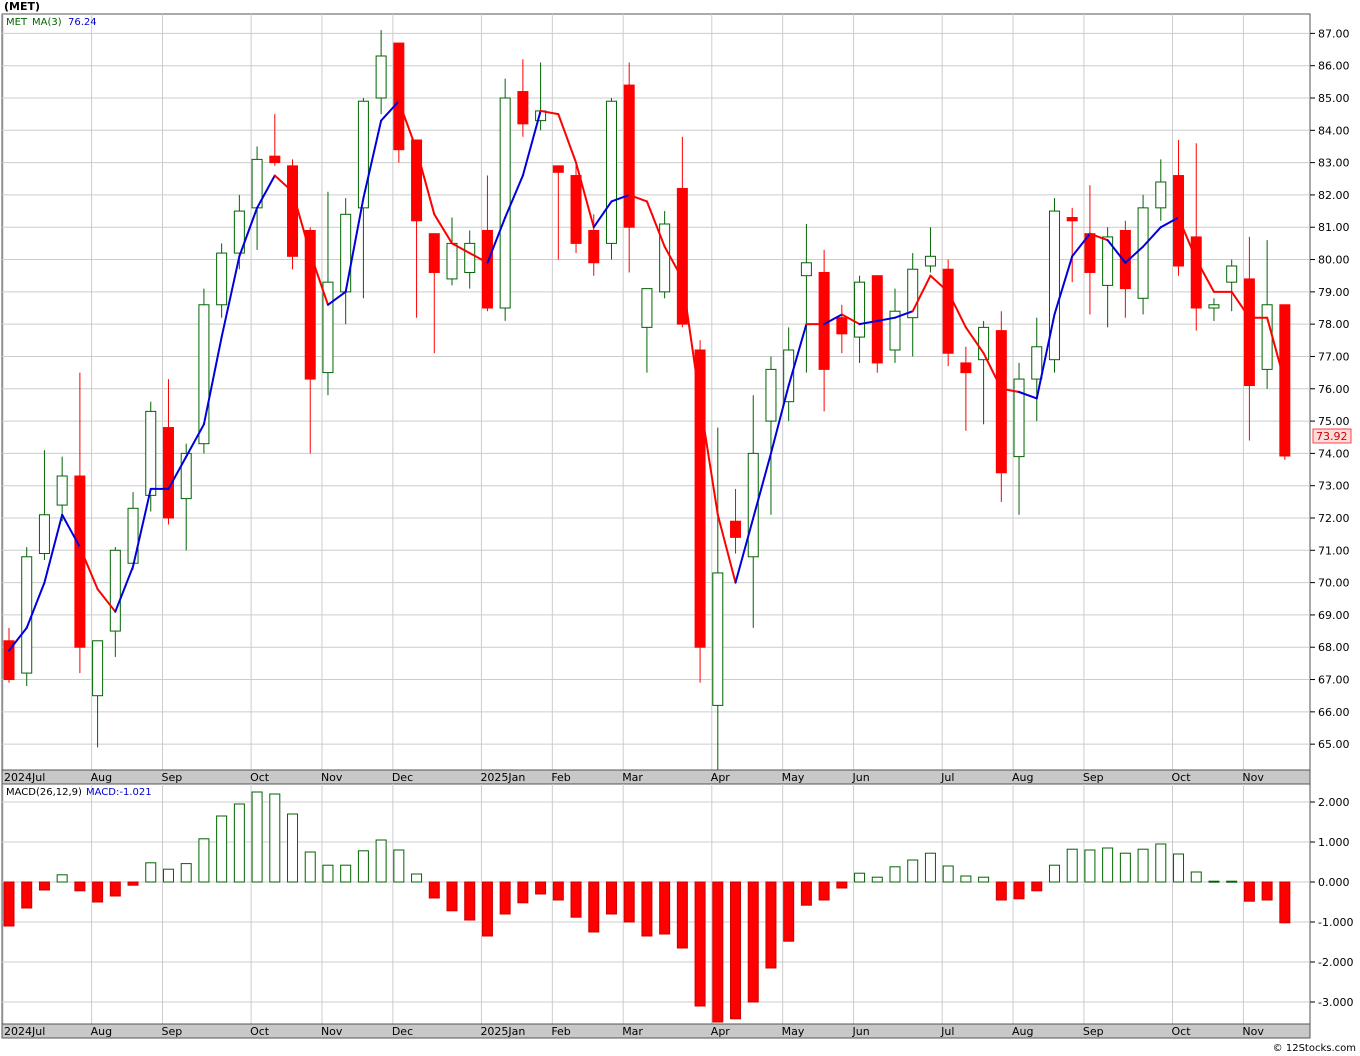  I want to click on price-tick-label: 67.00, so click(1334, 680).